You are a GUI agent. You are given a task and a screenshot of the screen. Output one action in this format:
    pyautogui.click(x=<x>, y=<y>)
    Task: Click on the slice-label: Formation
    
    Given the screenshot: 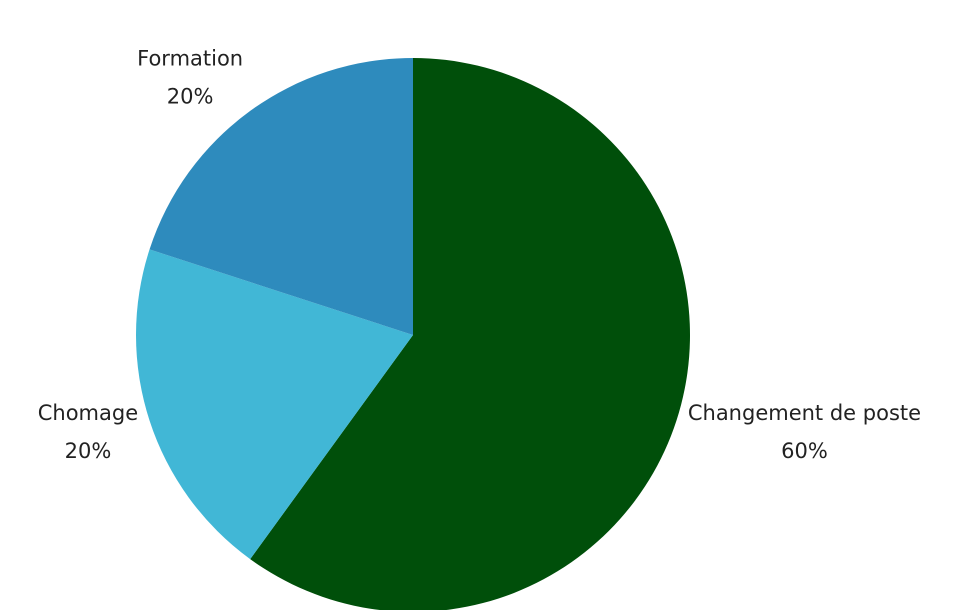 What is the action you would take?
    pyautogui.click(x=190, y=59)
    